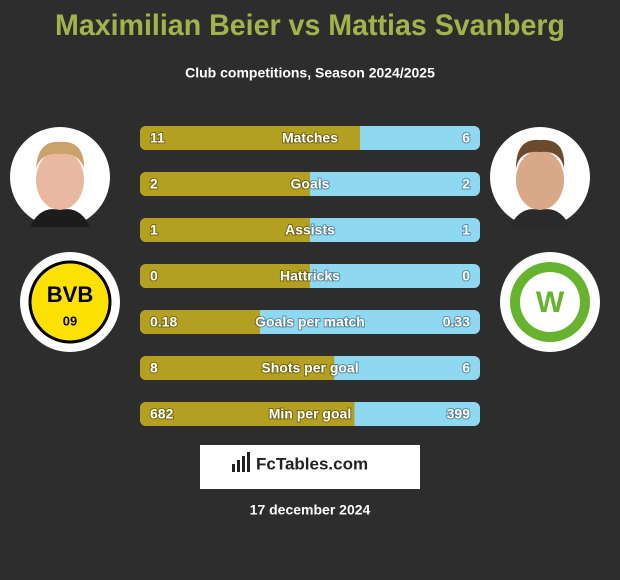 This screenshot has height=580, width=620. I want to click on right-value: 0, so click(466, 276).